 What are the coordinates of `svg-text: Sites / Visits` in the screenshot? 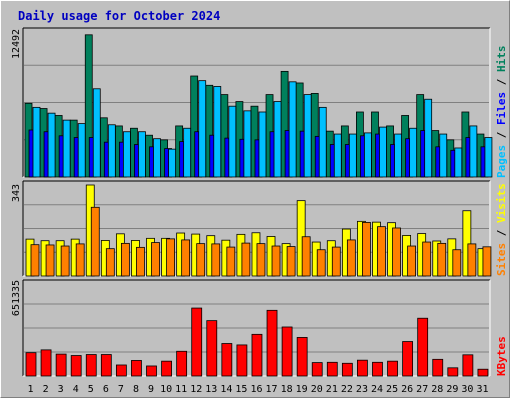 It's located at (501, 229).